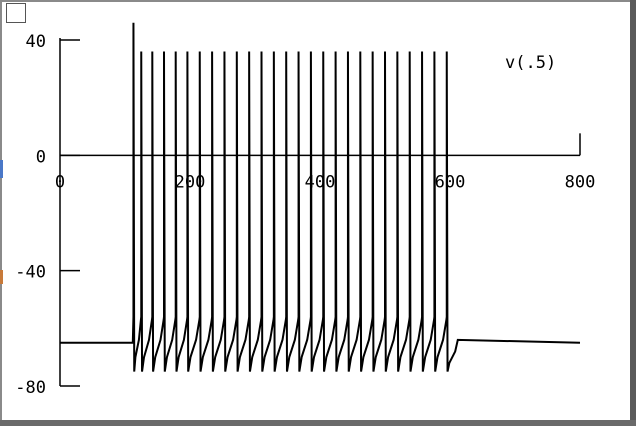  What do you see at coordinates (320, 182) in the screenshot?
I see `x-tick-label: 400` at bounding box center [320, 182].